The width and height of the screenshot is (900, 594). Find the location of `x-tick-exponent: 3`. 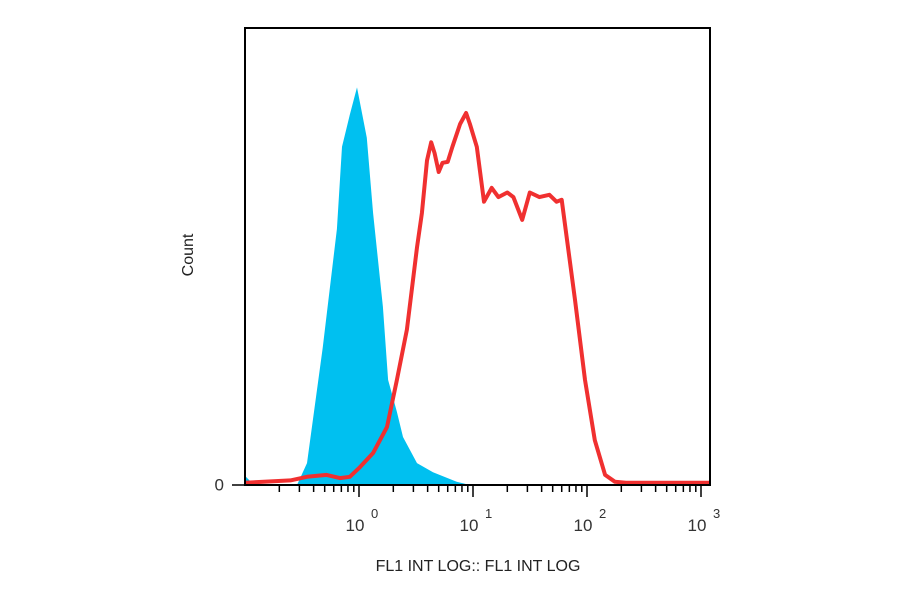

x-tick-exponent: 3 is located at coordinates (716, 513).